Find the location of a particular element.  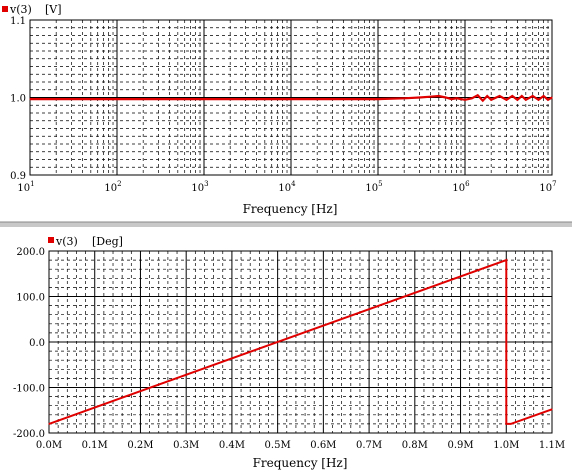

x-tick-label: 10⁵ is located at coordinates (373, 187).